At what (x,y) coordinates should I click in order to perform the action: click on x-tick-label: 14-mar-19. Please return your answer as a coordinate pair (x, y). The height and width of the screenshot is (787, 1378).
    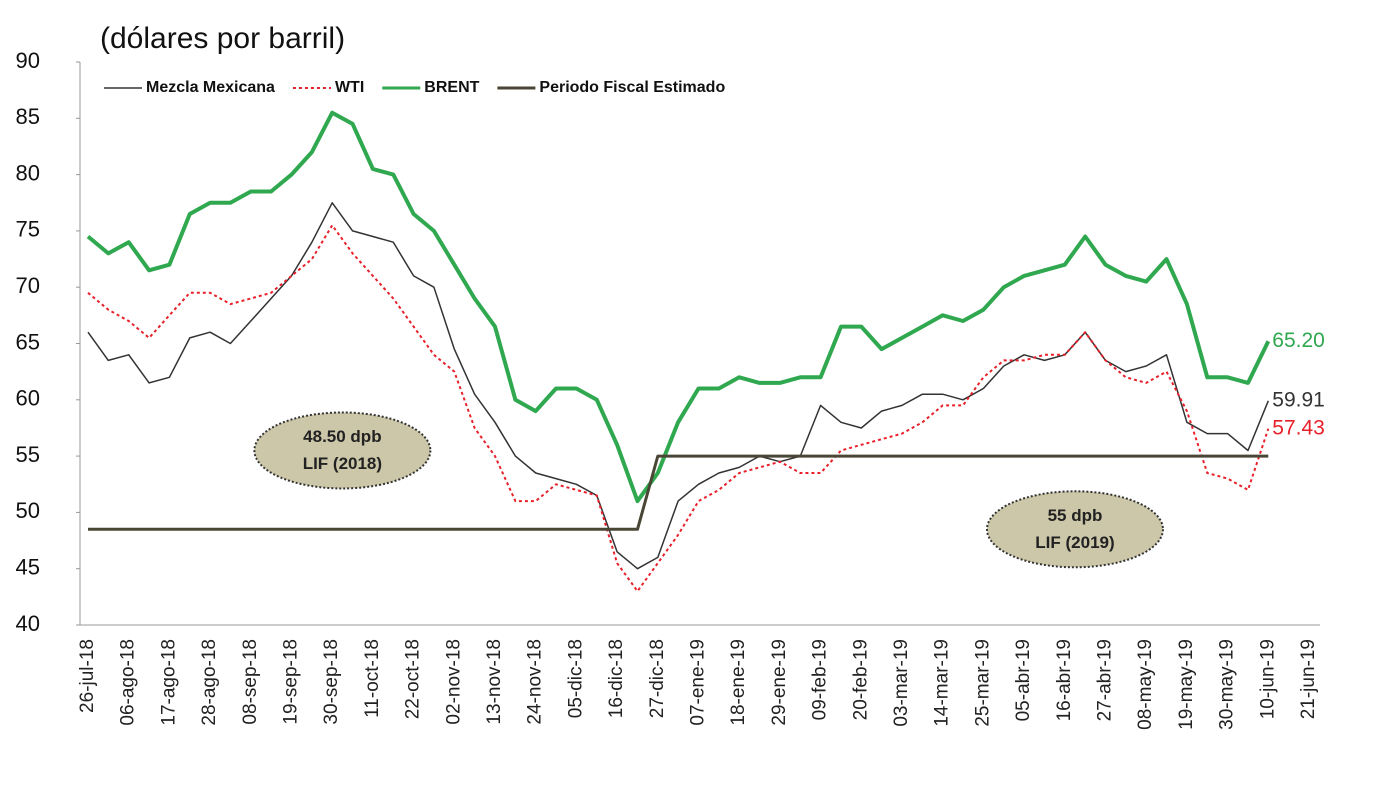
    Looking at the image, I should click on (942, 683).